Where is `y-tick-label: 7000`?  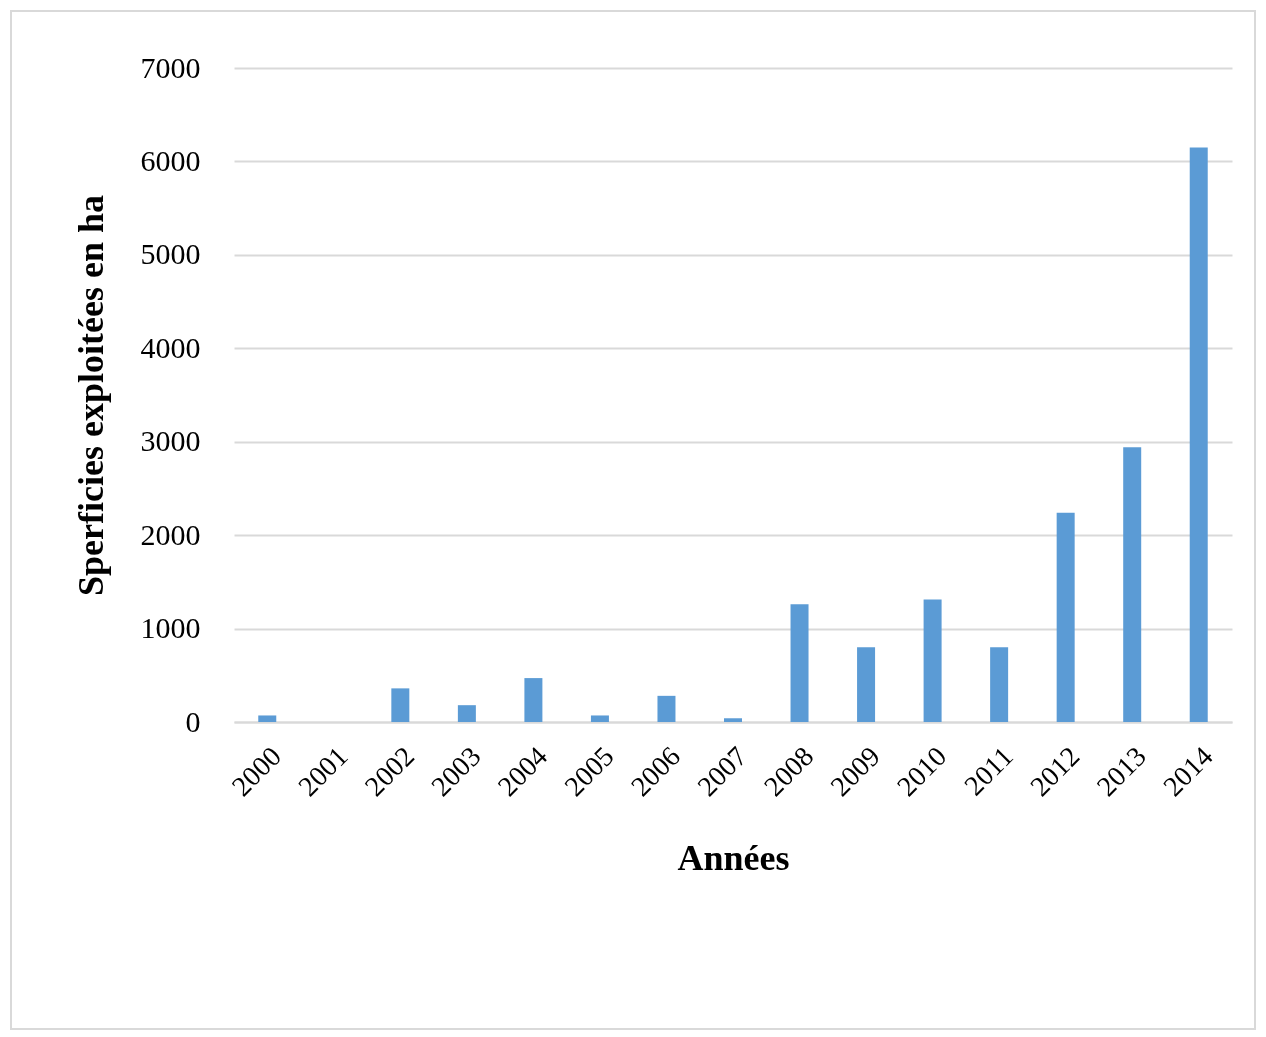 y-tick-label: 7000 is located at coordinates (170, 67).